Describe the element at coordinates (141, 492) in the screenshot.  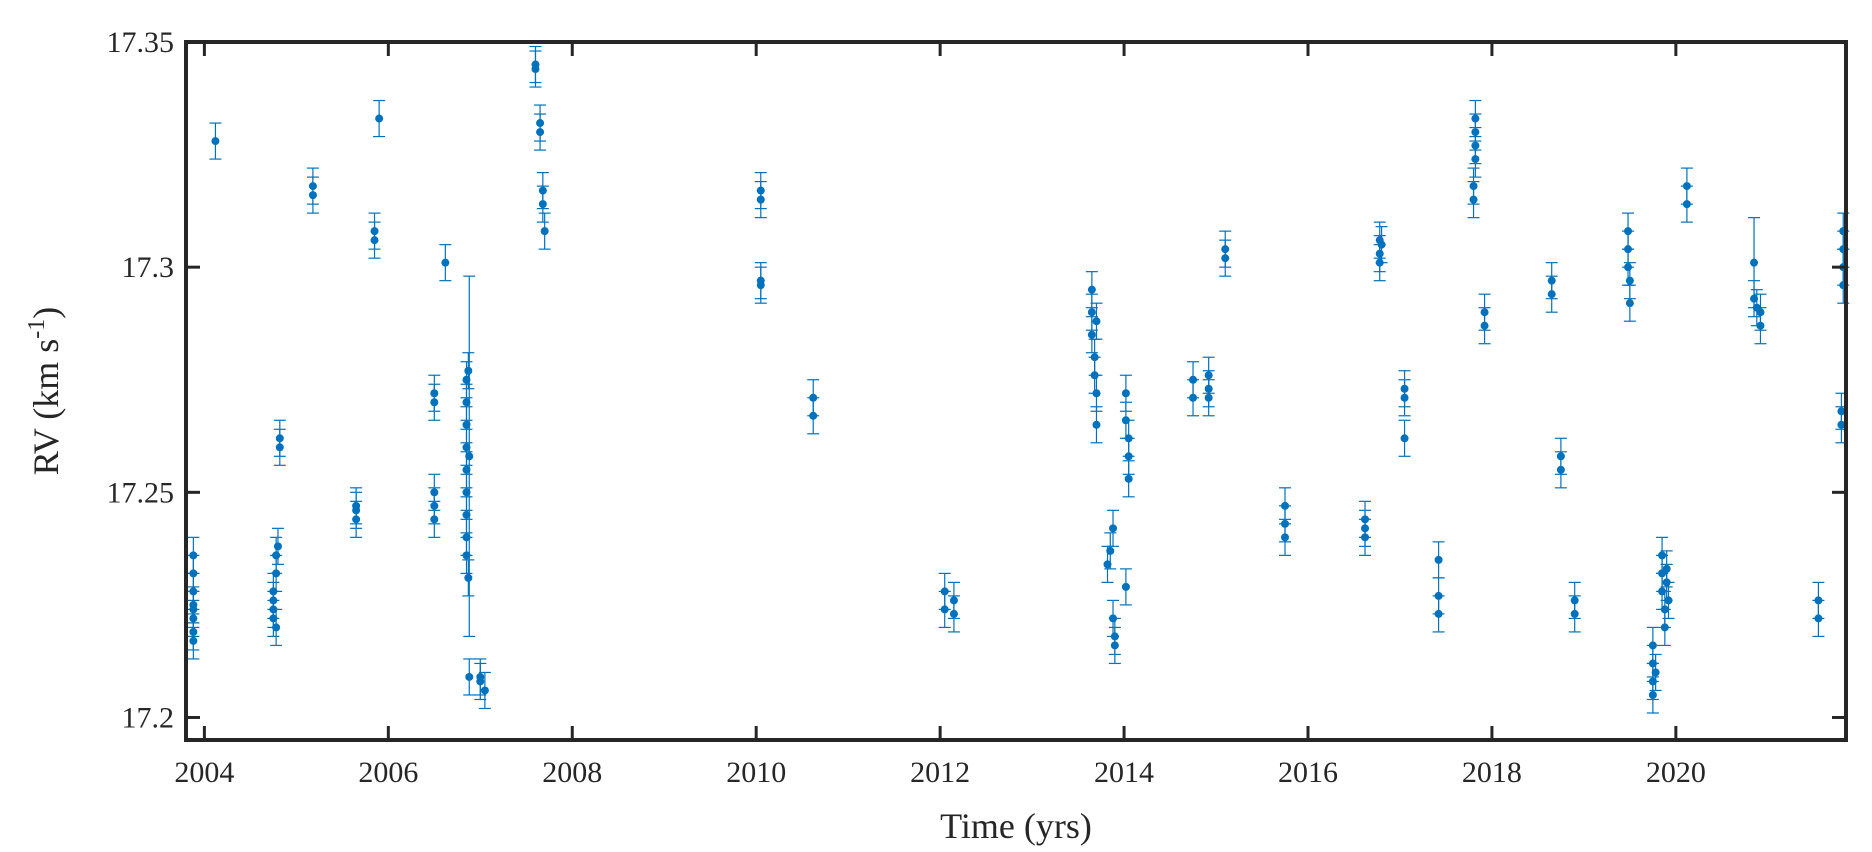
I see `y-tick-label: 17.25` at that location.